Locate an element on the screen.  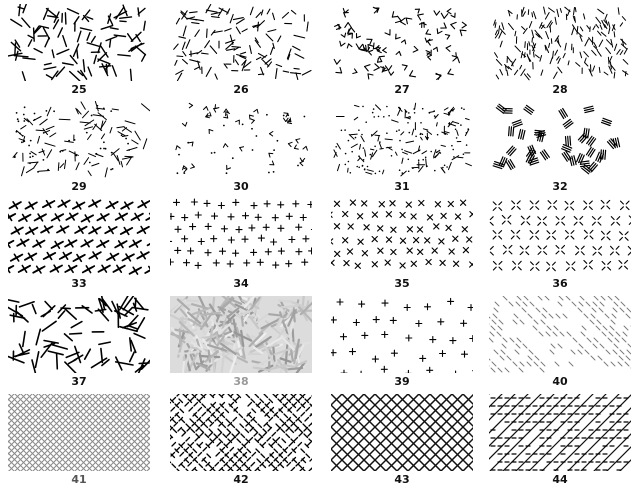
pattern-cell-34: 34 is located at coordinates (241, 245).